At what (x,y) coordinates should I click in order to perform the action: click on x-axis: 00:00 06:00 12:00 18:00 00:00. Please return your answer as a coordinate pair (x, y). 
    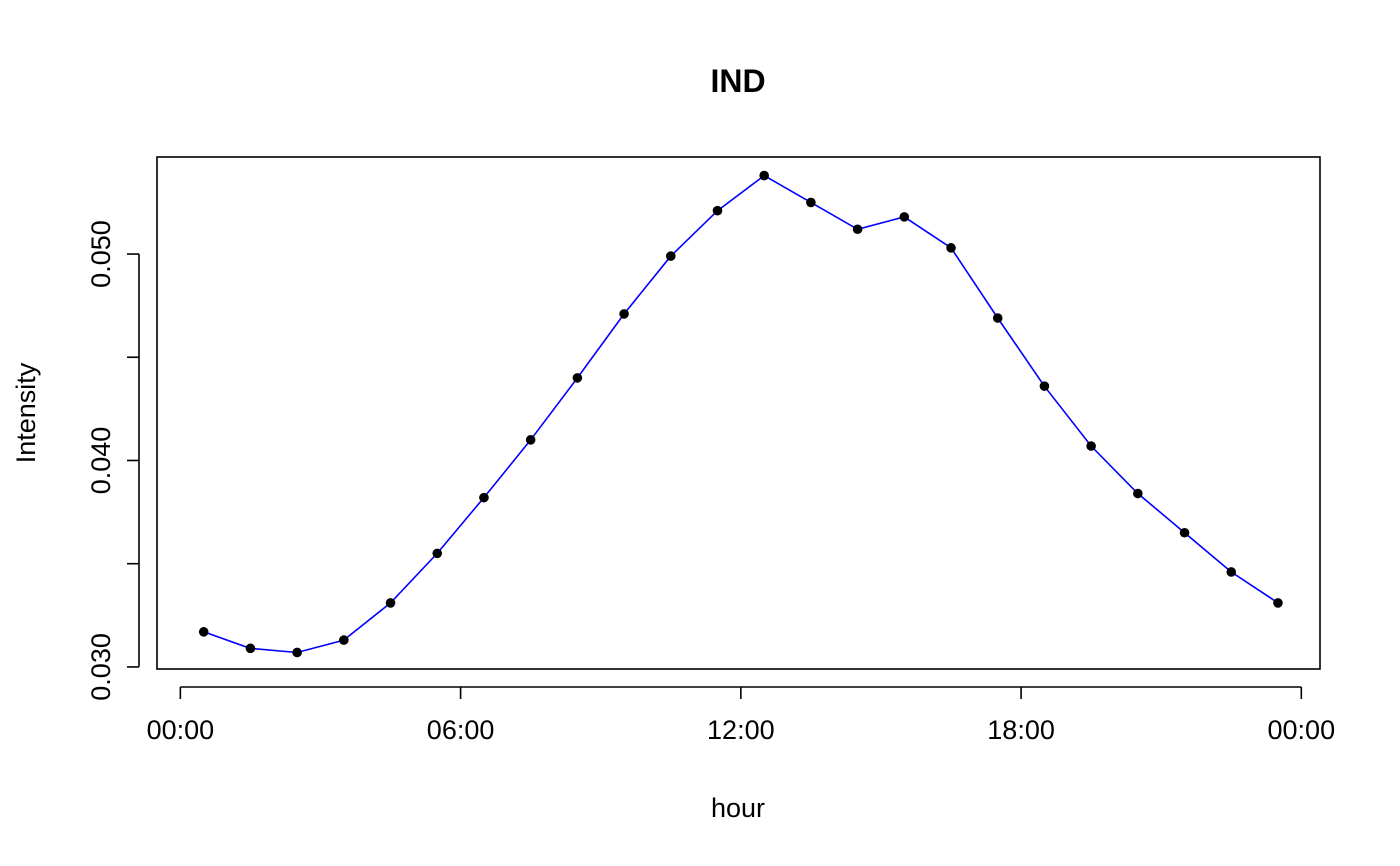
    Looking at the image, I should click on (741, 715).